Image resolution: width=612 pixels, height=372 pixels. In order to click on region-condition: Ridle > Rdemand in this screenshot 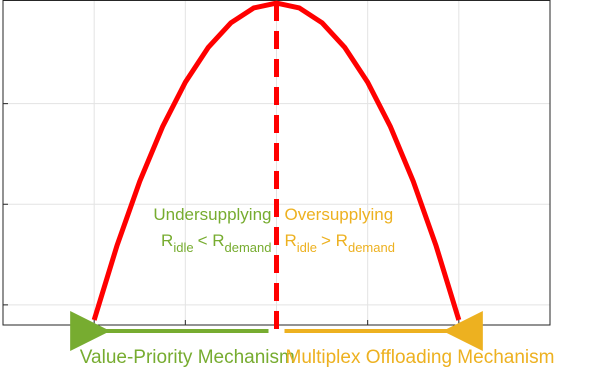, I will do `click(340, 243)`.